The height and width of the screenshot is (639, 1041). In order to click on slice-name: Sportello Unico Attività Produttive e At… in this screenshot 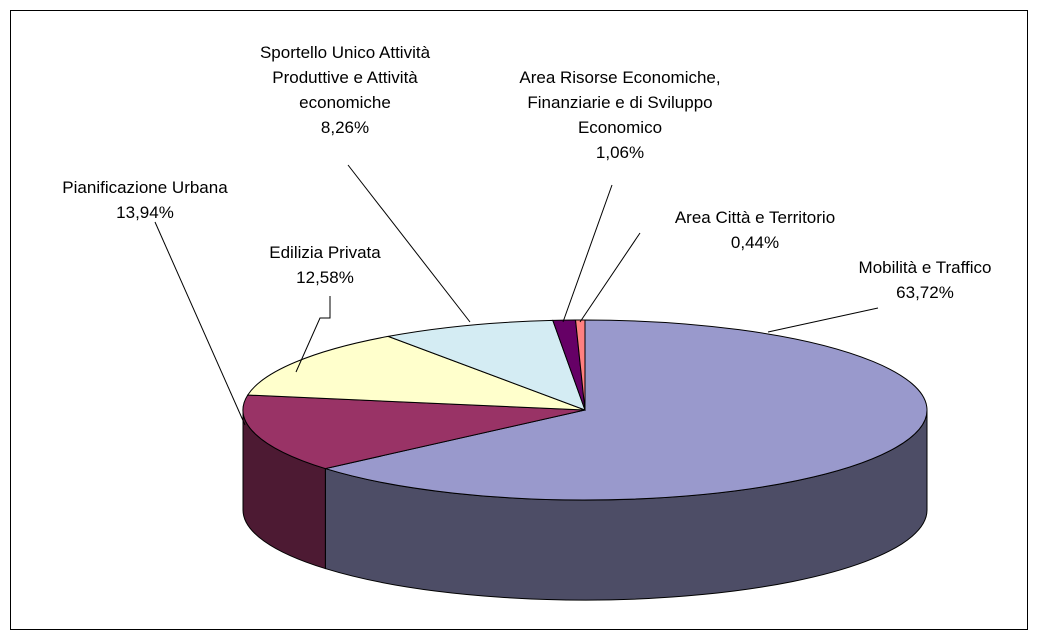, I will do `click(345, 77)`.